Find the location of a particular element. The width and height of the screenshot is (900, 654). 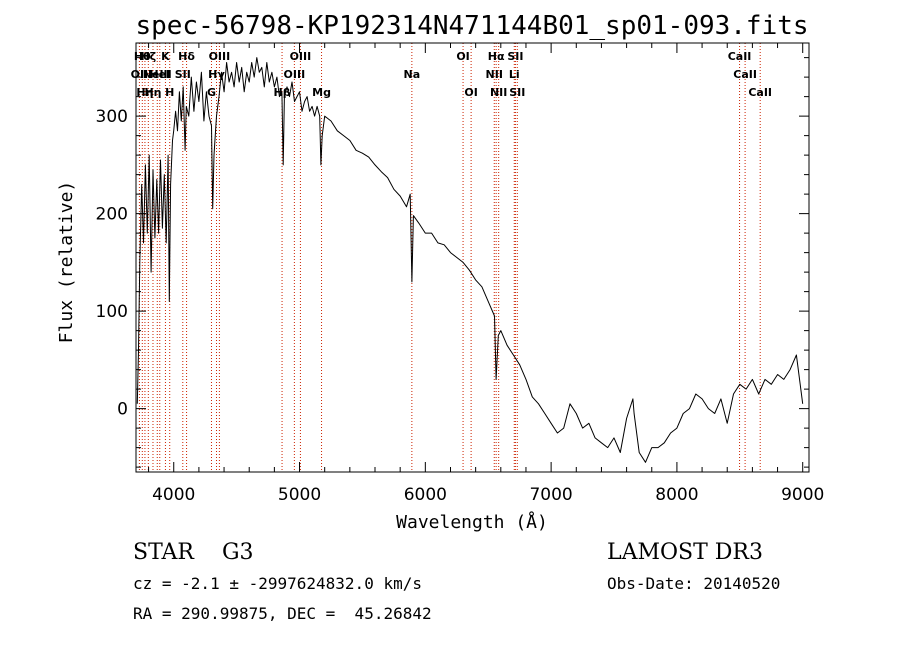

x-tick-label: 7000 is located at coordinates (550, 495).